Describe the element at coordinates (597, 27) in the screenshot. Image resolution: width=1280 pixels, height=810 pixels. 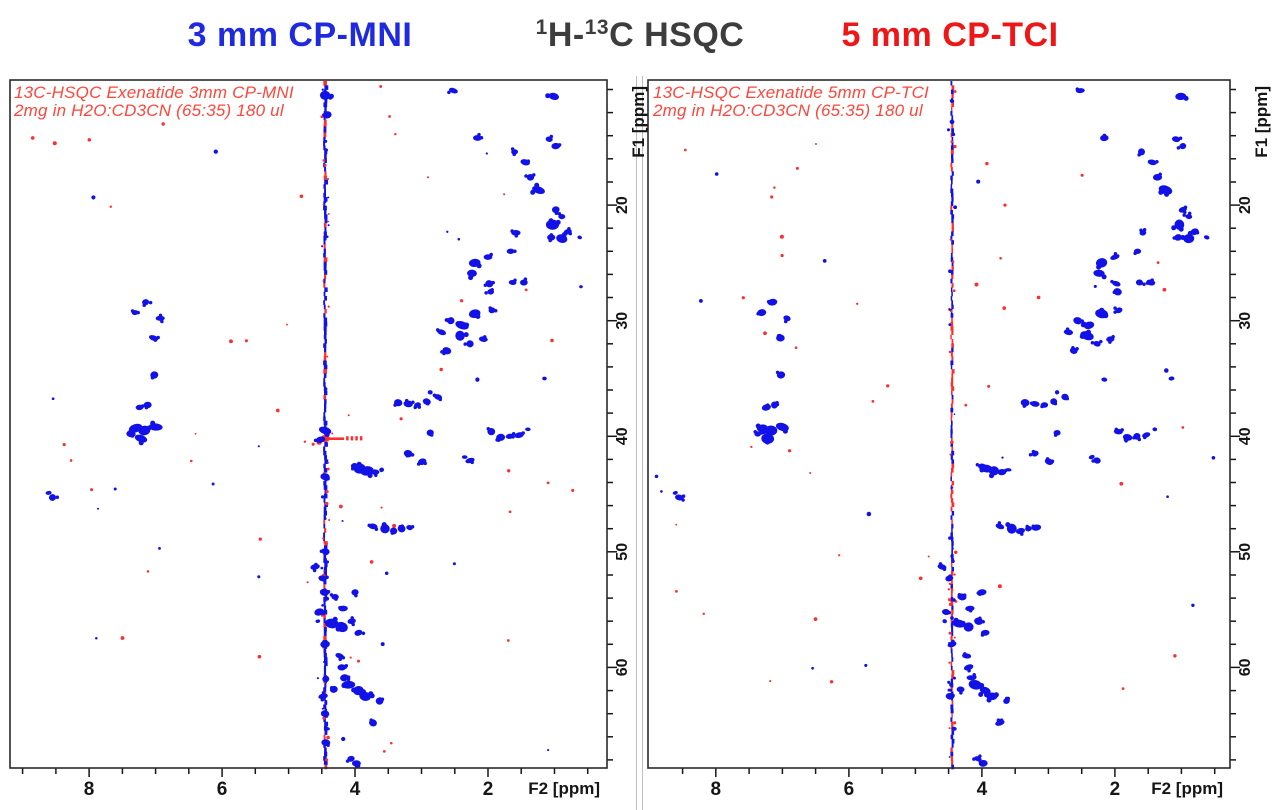
I see `superscript-13: 13` at that location.